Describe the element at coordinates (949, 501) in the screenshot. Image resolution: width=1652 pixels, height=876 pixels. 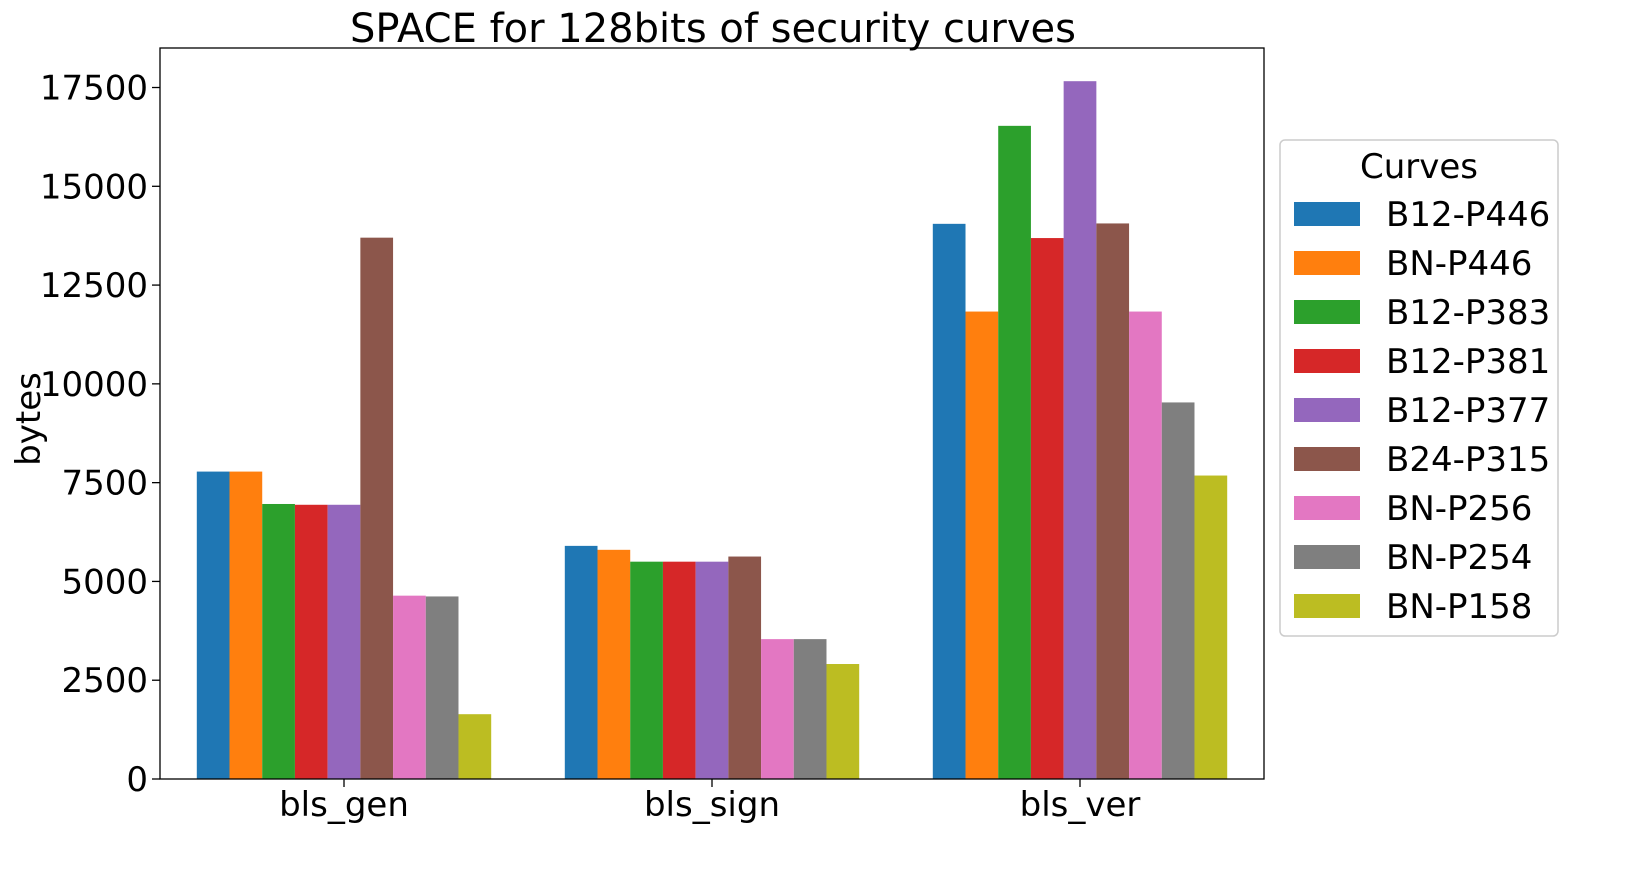
I see `bar-B12-P446-bls_ver` at that location.